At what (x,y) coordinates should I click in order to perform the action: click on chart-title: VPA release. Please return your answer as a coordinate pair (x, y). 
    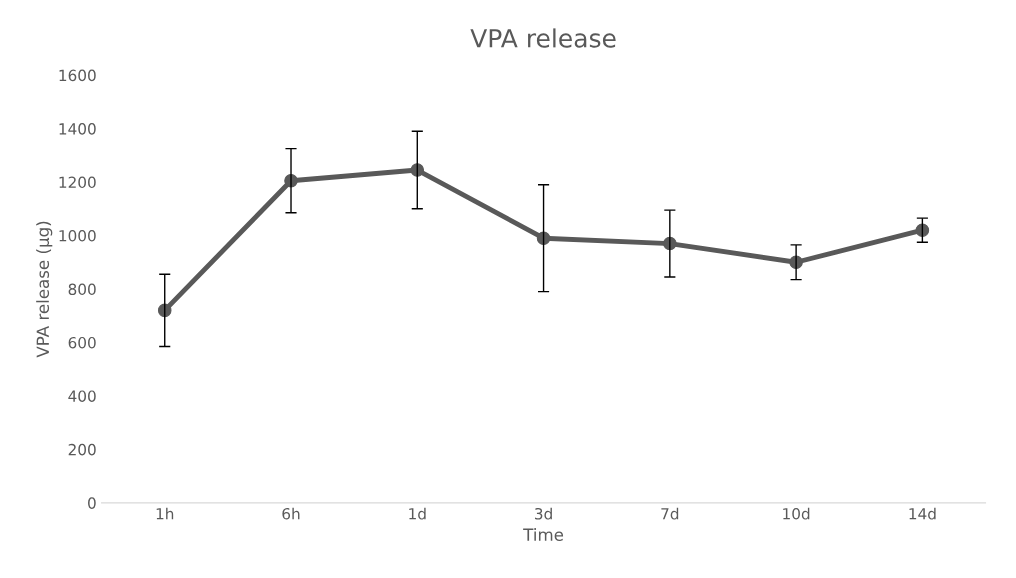
    Looking at the image, I should click on (543, 38).